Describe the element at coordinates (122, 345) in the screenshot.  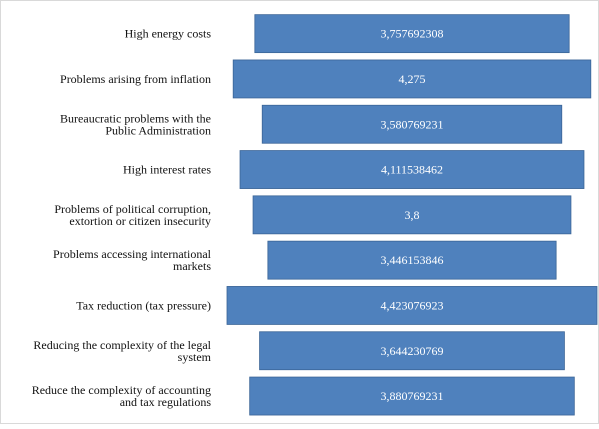
I see `category-label-line: Reducing the complexity of the legal` at that location.